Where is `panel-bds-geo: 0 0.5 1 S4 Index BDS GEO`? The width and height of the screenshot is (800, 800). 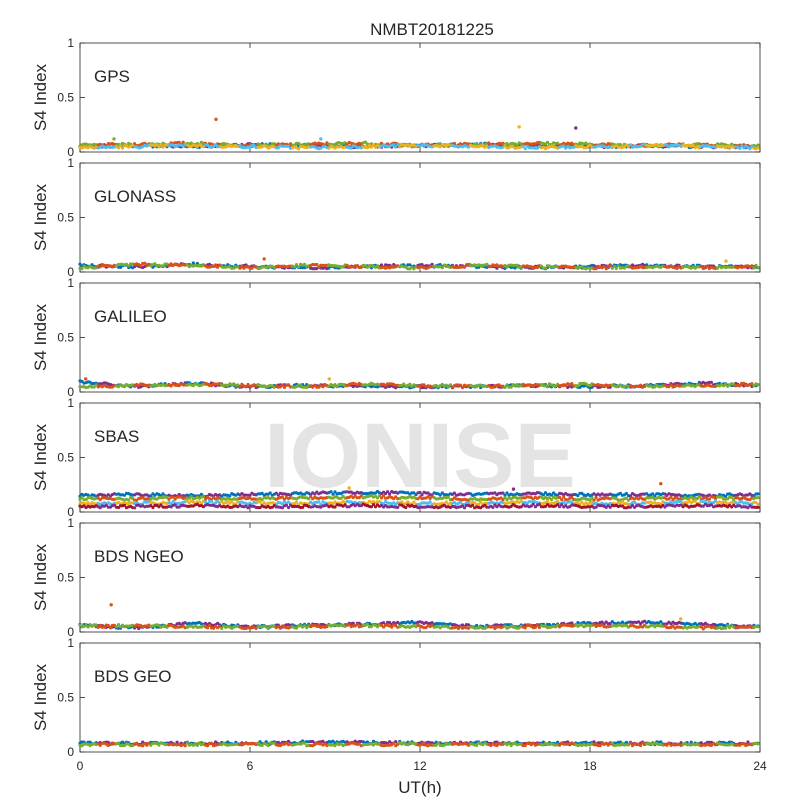 panel-bds-geo: 0 0.5 1 S4 Index BDS GEO is located at coordinates (396, 697).